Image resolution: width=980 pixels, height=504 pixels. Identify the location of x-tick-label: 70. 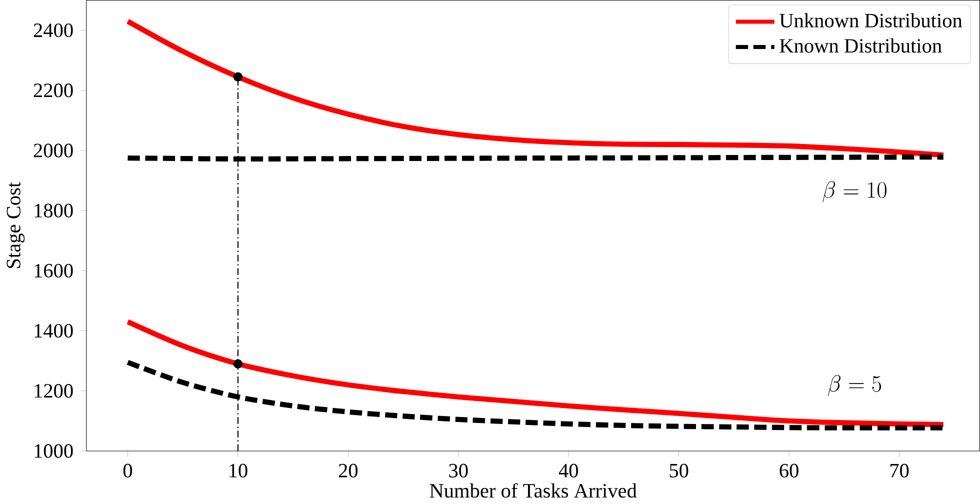
(899, 471).